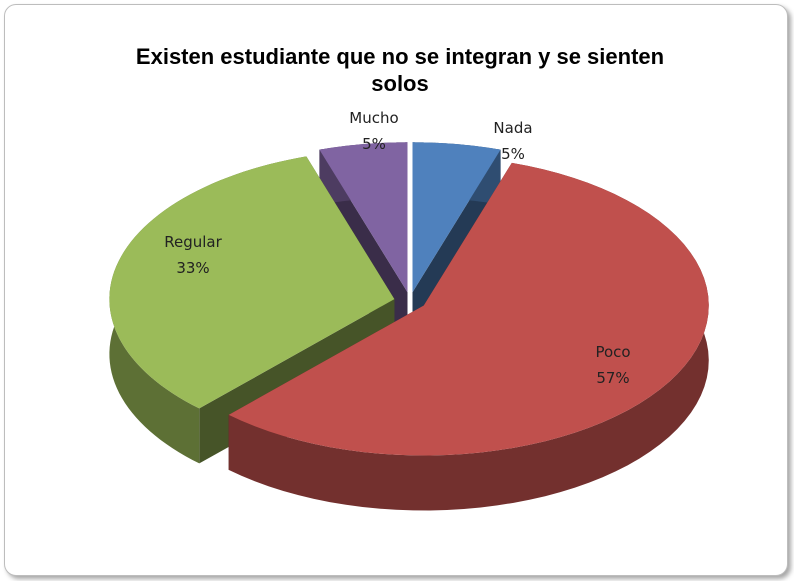 The image size is (794, 581). What do you see at coordinates (192, 268) in the screenshot?
I see `data-label-value: 33%` at bounding box center [192, 268].